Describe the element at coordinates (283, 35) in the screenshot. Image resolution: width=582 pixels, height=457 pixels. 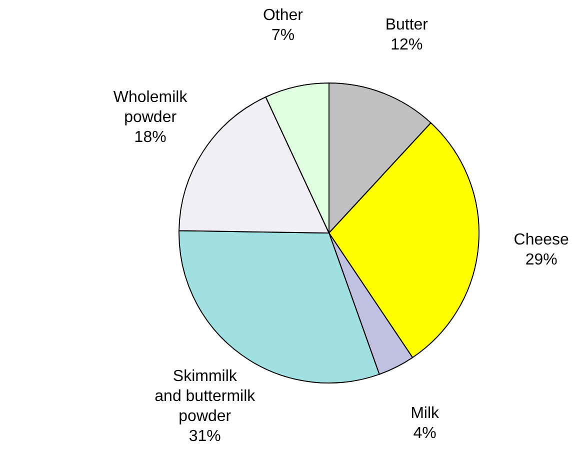
I see `data-label: 7%` at that location.